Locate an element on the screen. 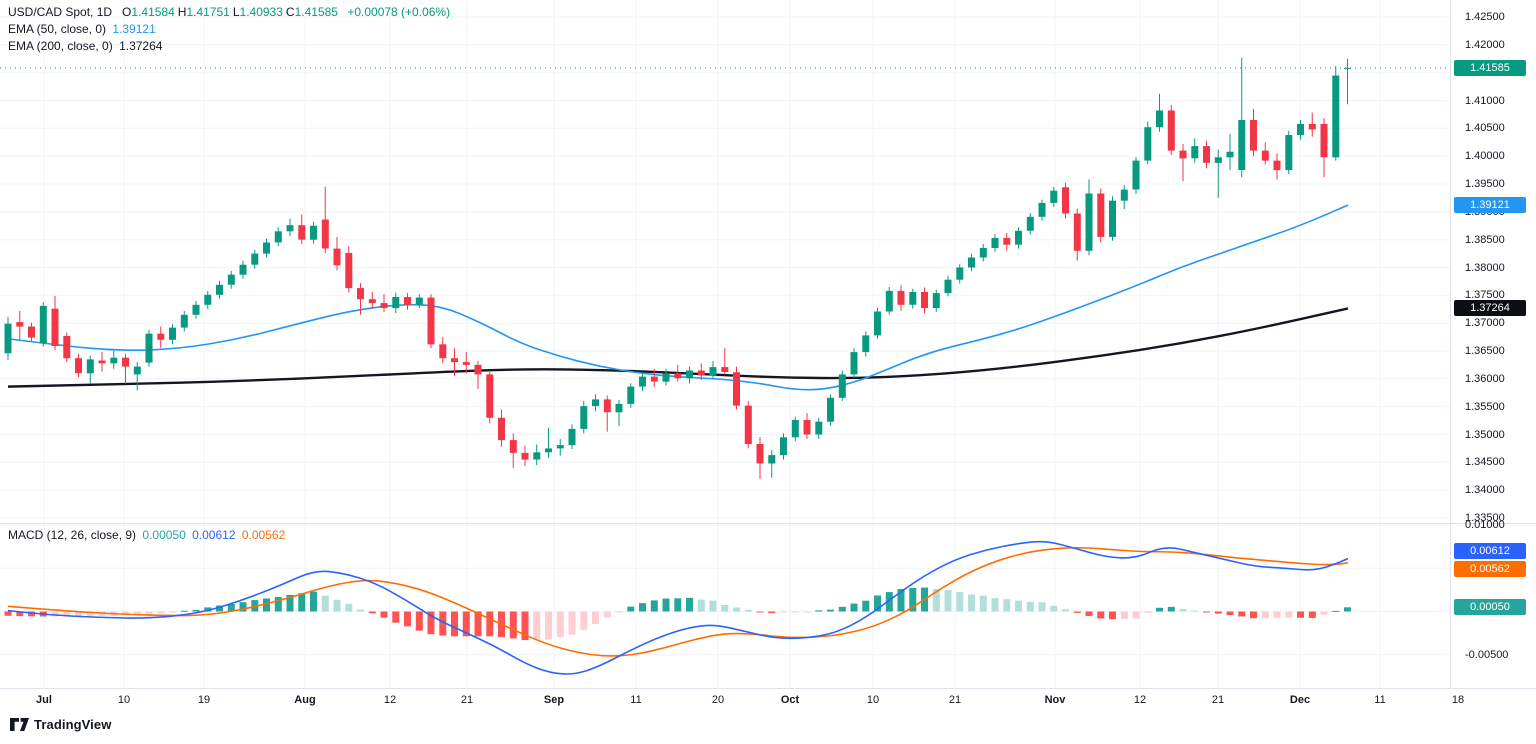  ohlc-value: 1.41585 is located at coordinates (316, 12).